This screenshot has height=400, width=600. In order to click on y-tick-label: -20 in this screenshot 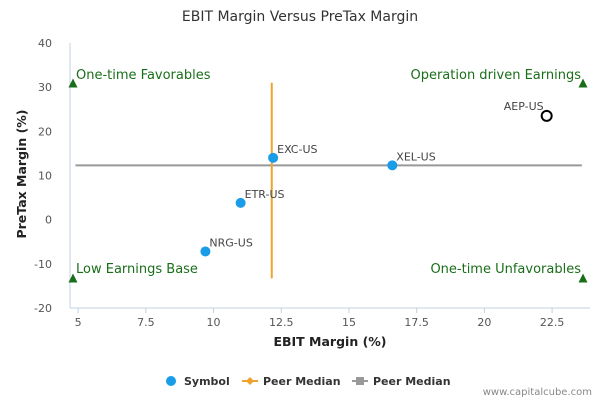, I will do `click(43, 308)`.